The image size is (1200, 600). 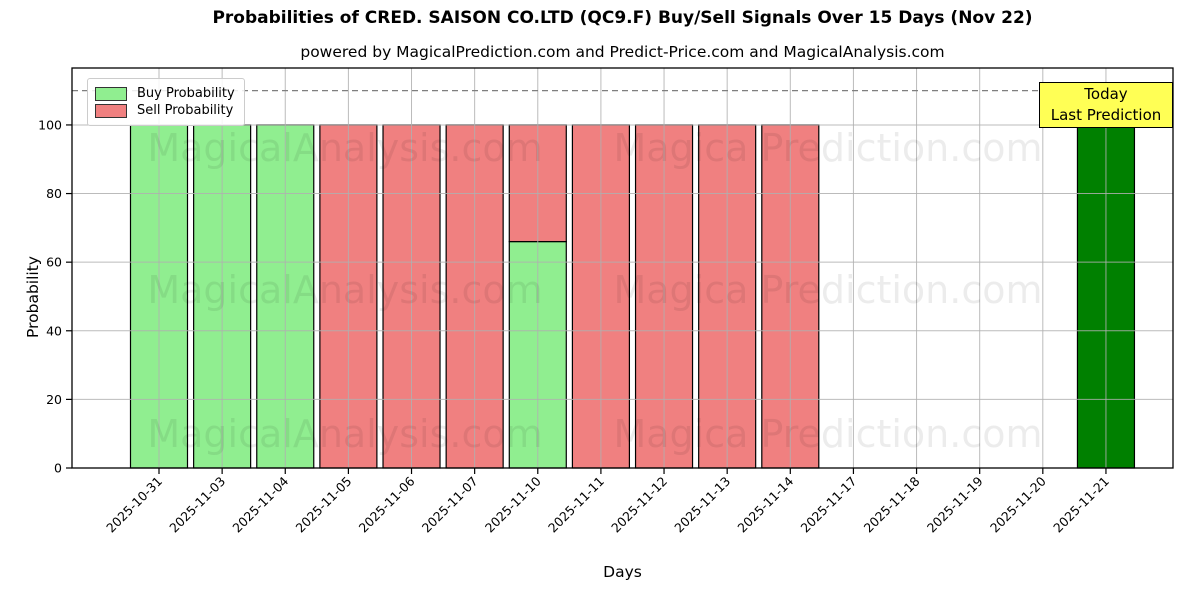 What do you see at coordinates (892, 504) in the screenshot?
I see `x-tick-label: 2025-11-18` at bounding box center [892, 504].